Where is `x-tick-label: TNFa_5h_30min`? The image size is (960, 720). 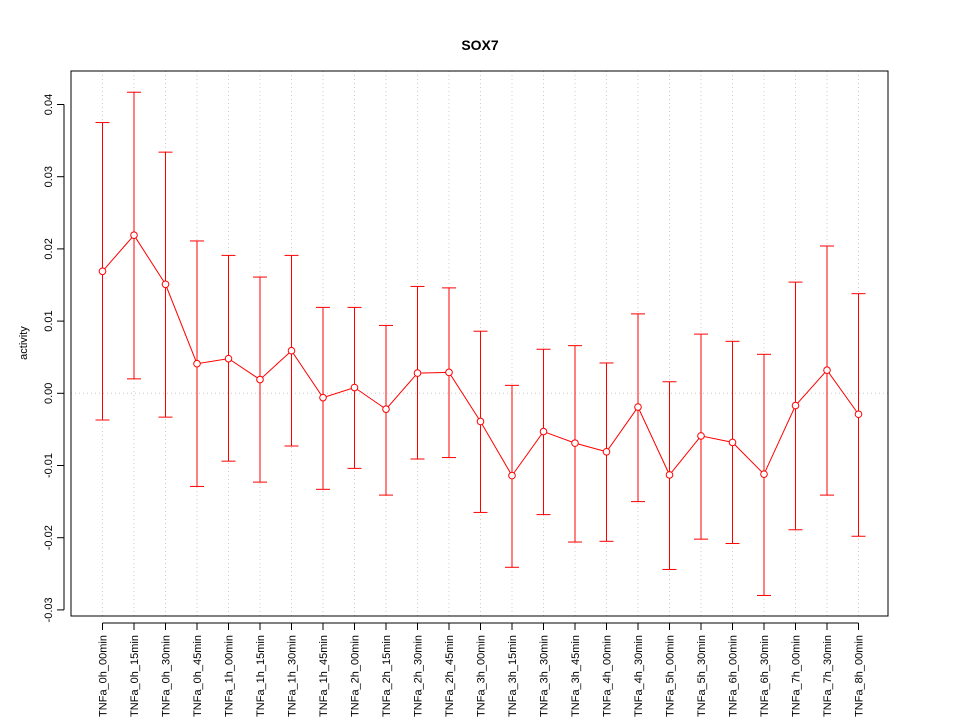
x-tick-label: TNFa_5h_30min is located at coordinates (702, 676).